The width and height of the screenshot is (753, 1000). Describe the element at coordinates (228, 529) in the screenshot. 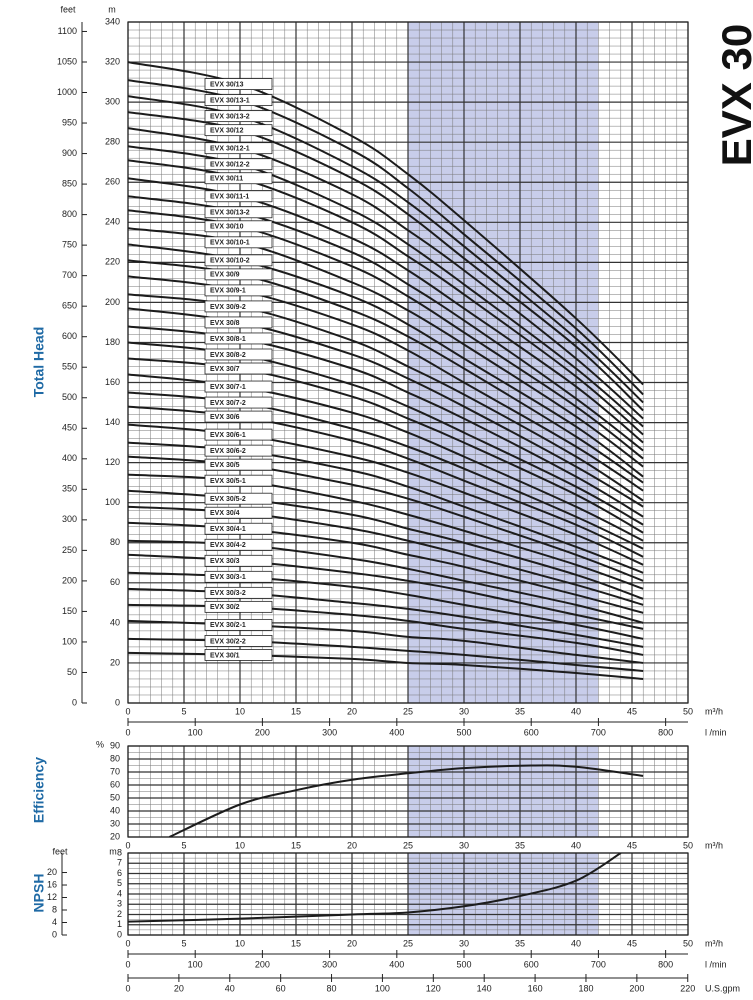

I see `curve-label: EVX 30/4-1` at that location.